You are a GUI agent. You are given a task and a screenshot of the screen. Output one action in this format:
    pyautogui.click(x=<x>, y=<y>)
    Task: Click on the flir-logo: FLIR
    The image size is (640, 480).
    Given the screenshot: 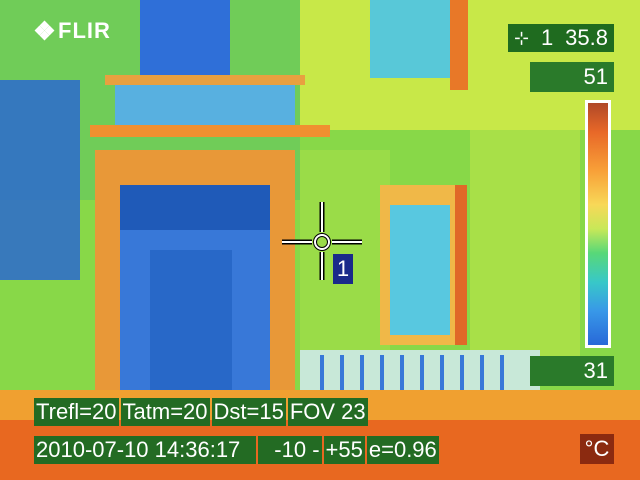 What is the action you would take?
    pyautogui.click(x=72, y=31)
    